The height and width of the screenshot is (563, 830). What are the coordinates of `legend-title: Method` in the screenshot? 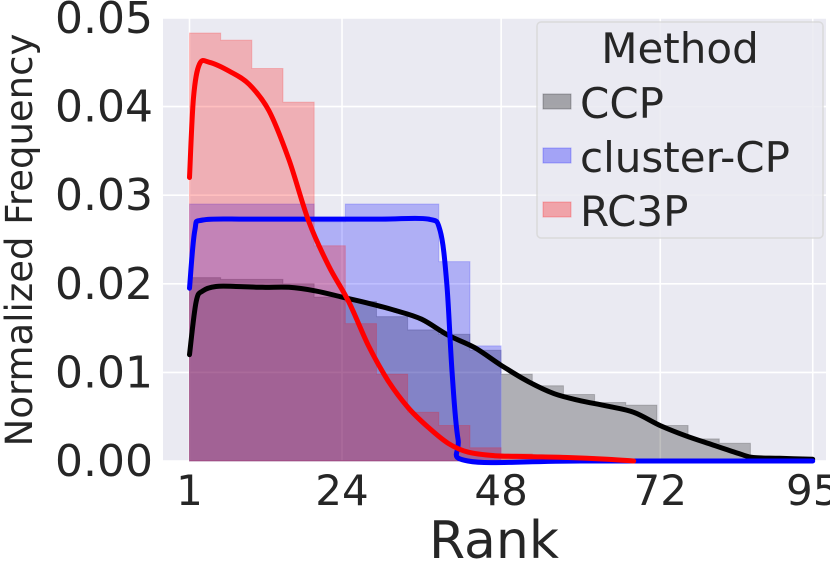 It's located at (680, 48).